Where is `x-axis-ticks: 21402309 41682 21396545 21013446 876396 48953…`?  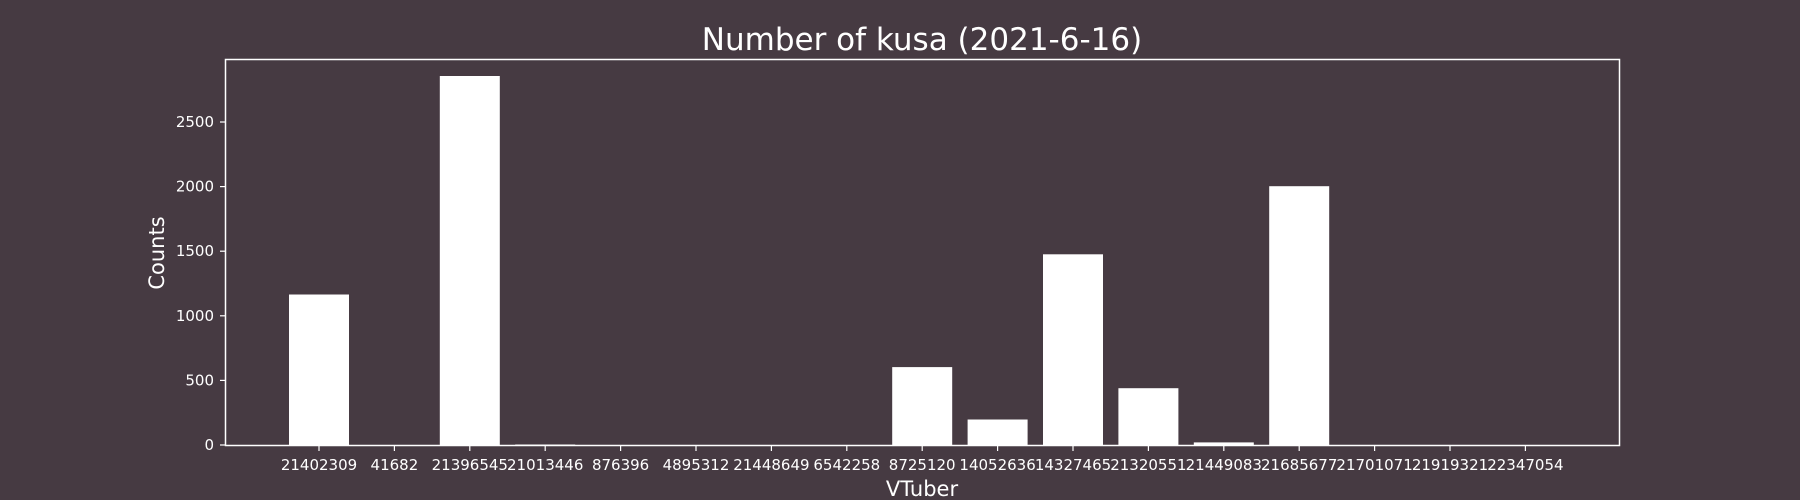
x-axis-ticks: 21402309 41682 21396545 21013446 876396 48953… is located at coordinates (922, 459).